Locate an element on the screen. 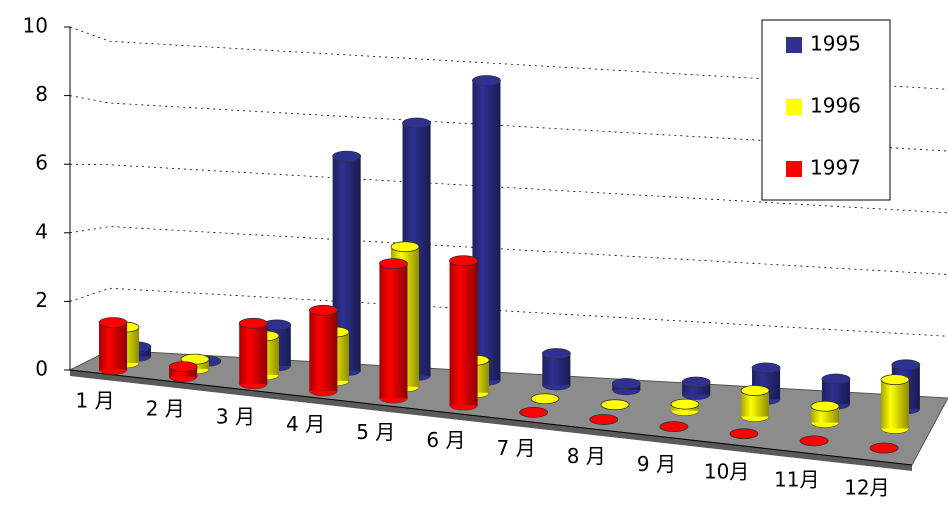 The width and height of the screenshot is (948, 507). x-tick-label: 5 月 is located at coordinates (375, 432).